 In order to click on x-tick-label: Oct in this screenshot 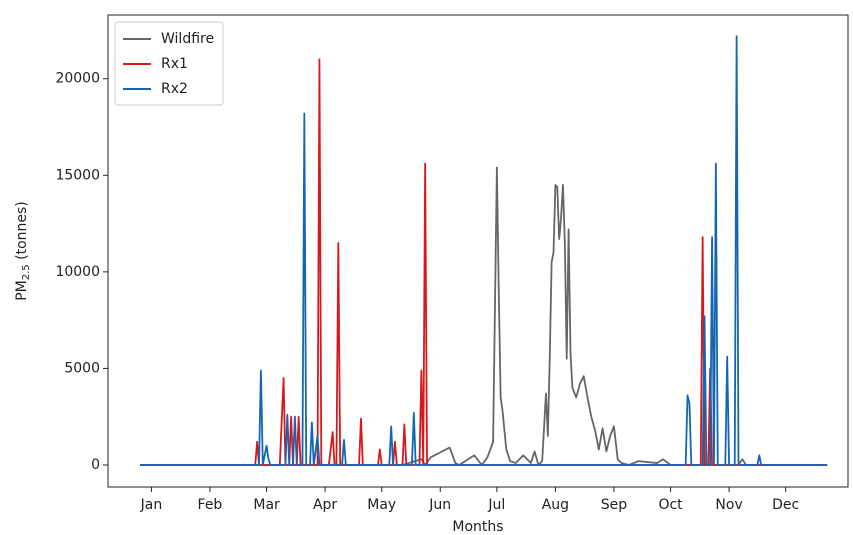, I will do `click(670, 505)`.